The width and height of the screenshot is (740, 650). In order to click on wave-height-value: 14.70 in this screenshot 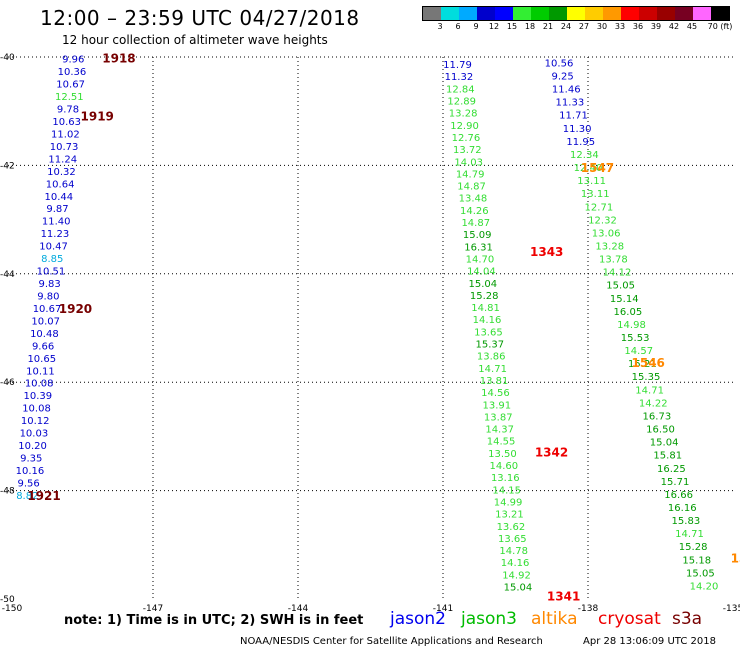, I will do `click(480, 259)`.